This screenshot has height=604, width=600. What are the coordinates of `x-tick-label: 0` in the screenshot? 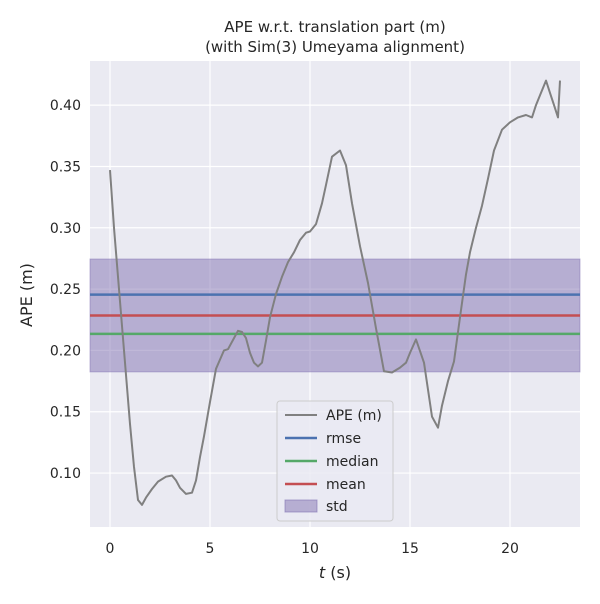 It's located at (110, 549).